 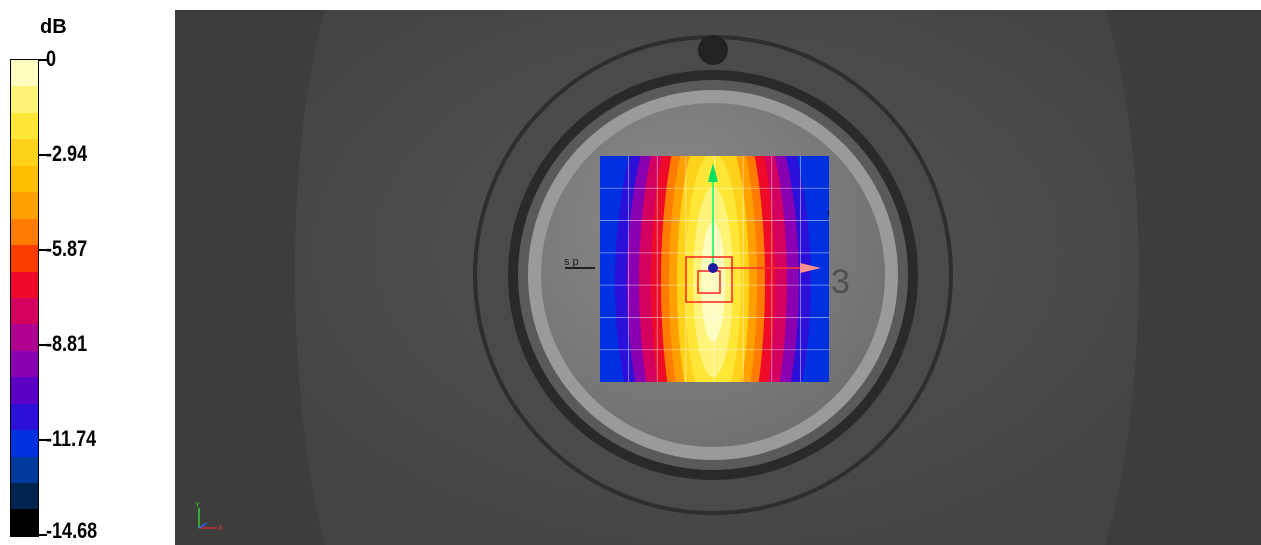 I want to click on legend-colorbar, so click(x=24, y=298).